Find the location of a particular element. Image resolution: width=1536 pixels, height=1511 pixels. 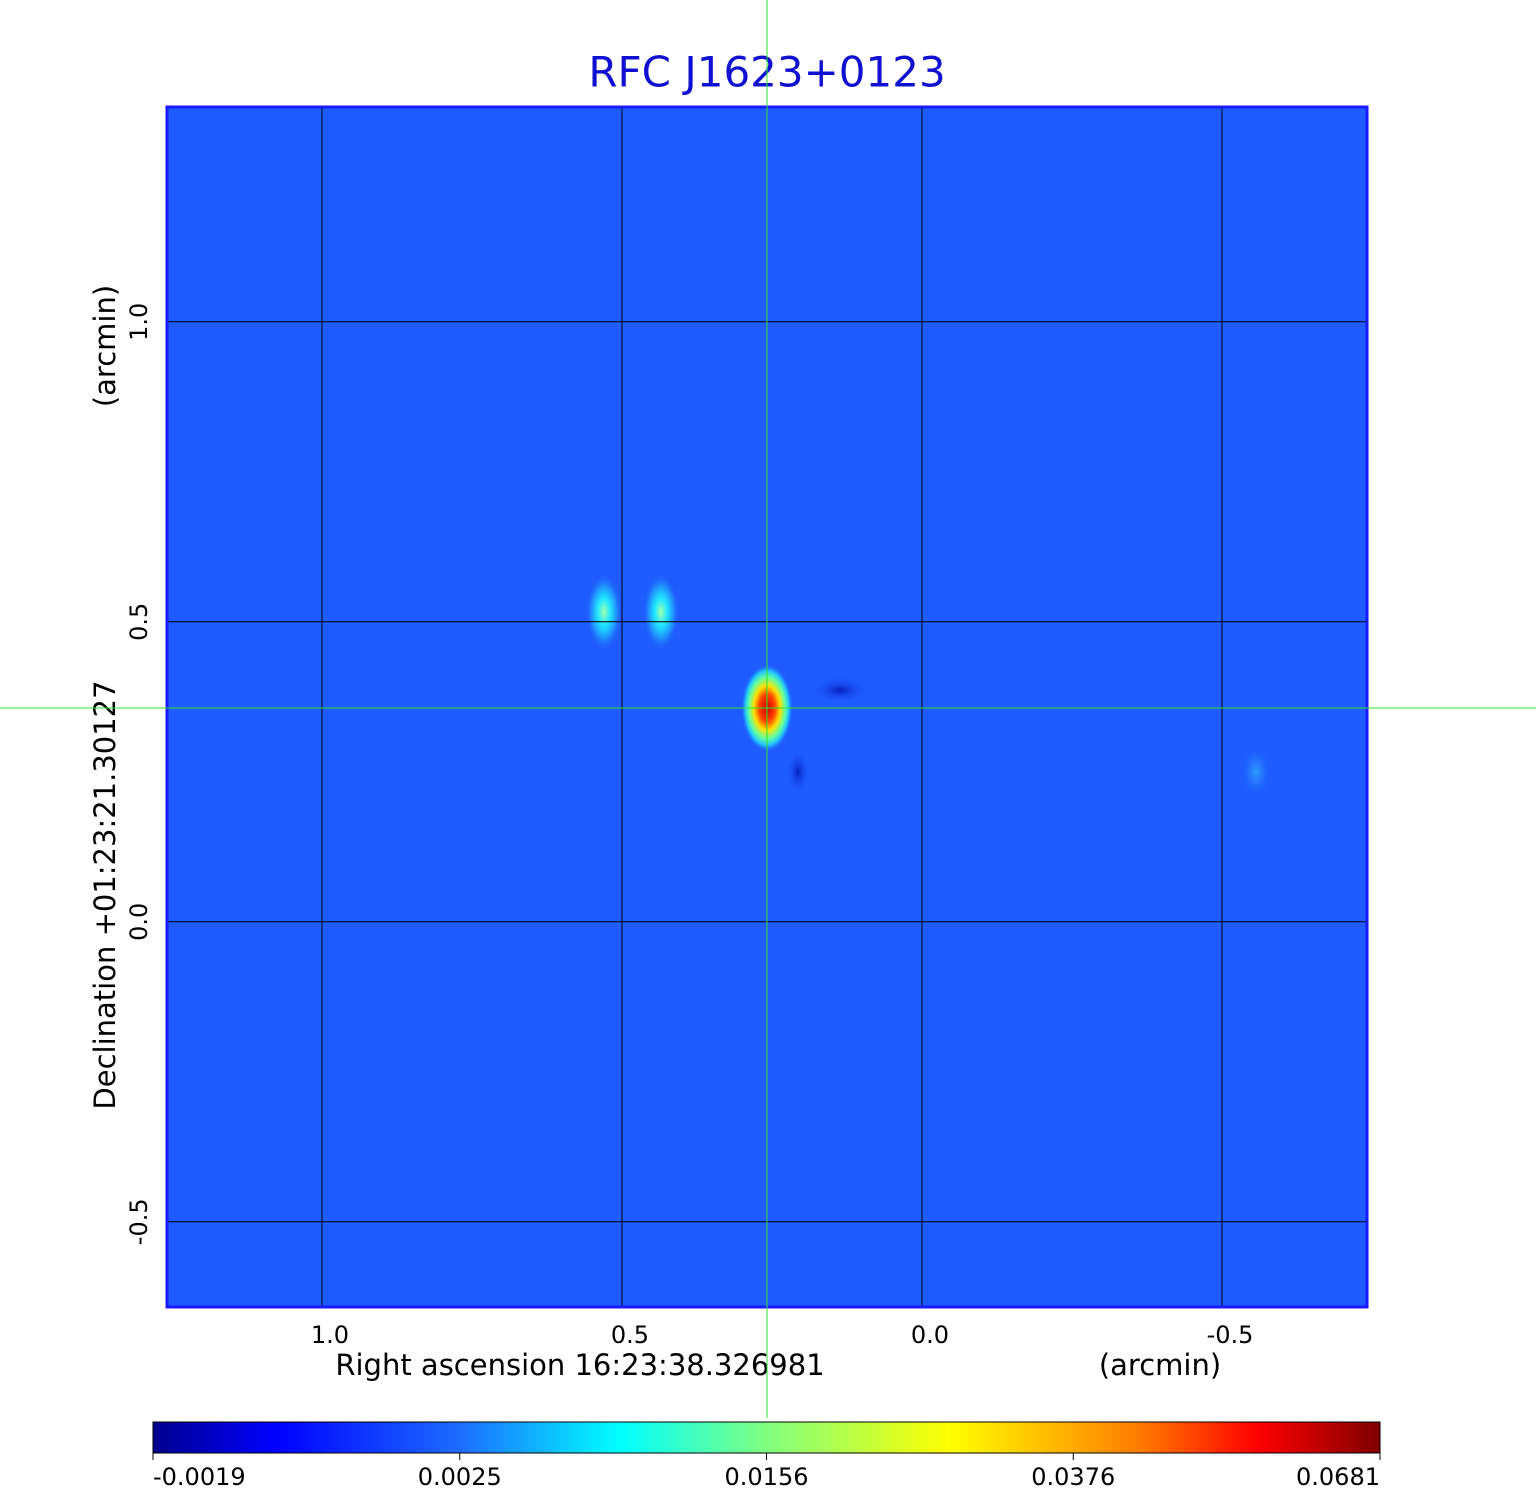

source-faint is located at coordinates (1256, 772).